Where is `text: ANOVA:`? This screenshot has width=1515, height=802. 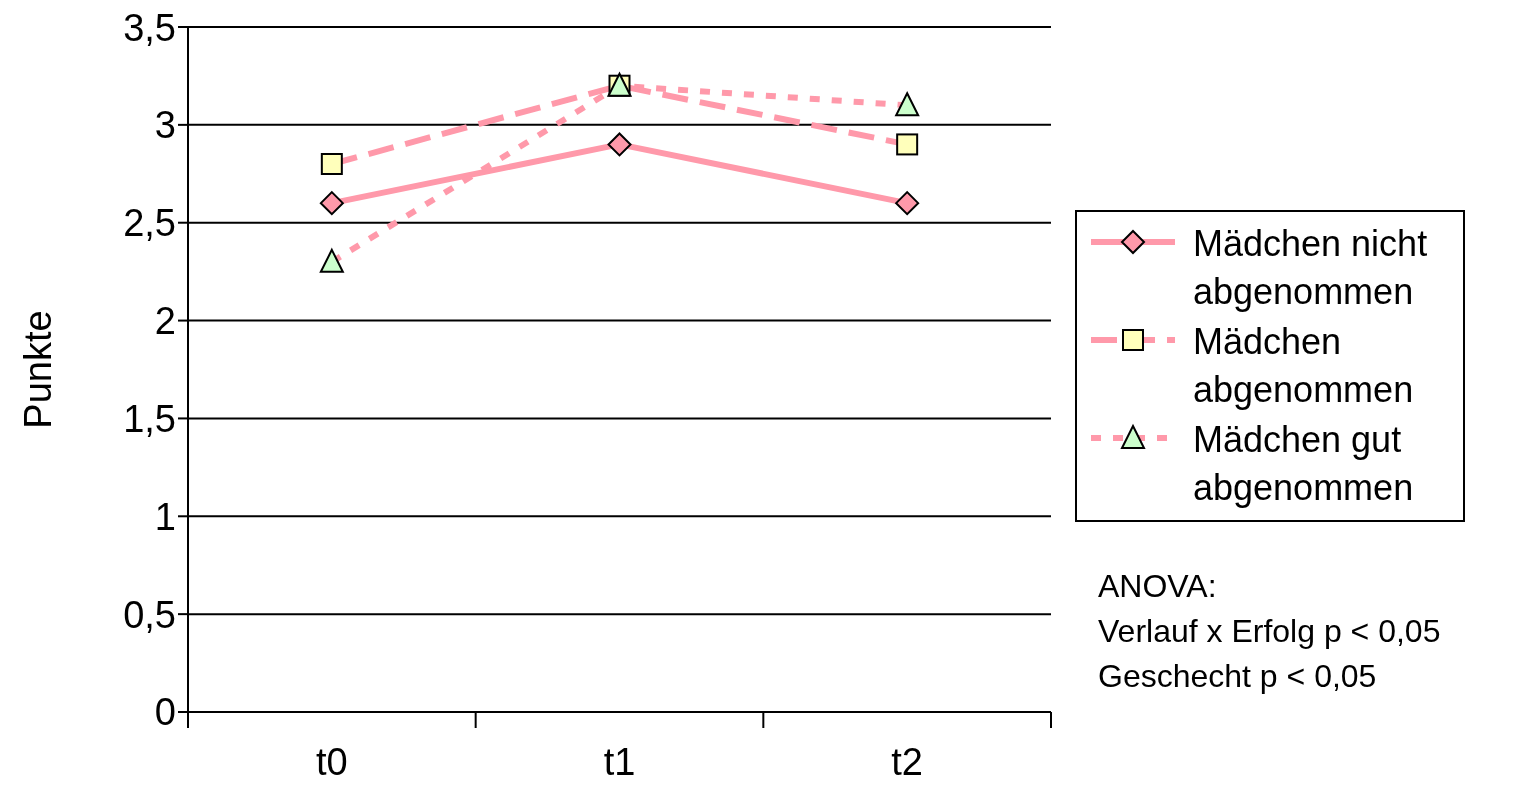
text: ANOVA: is located at coordinates (1158, 586).